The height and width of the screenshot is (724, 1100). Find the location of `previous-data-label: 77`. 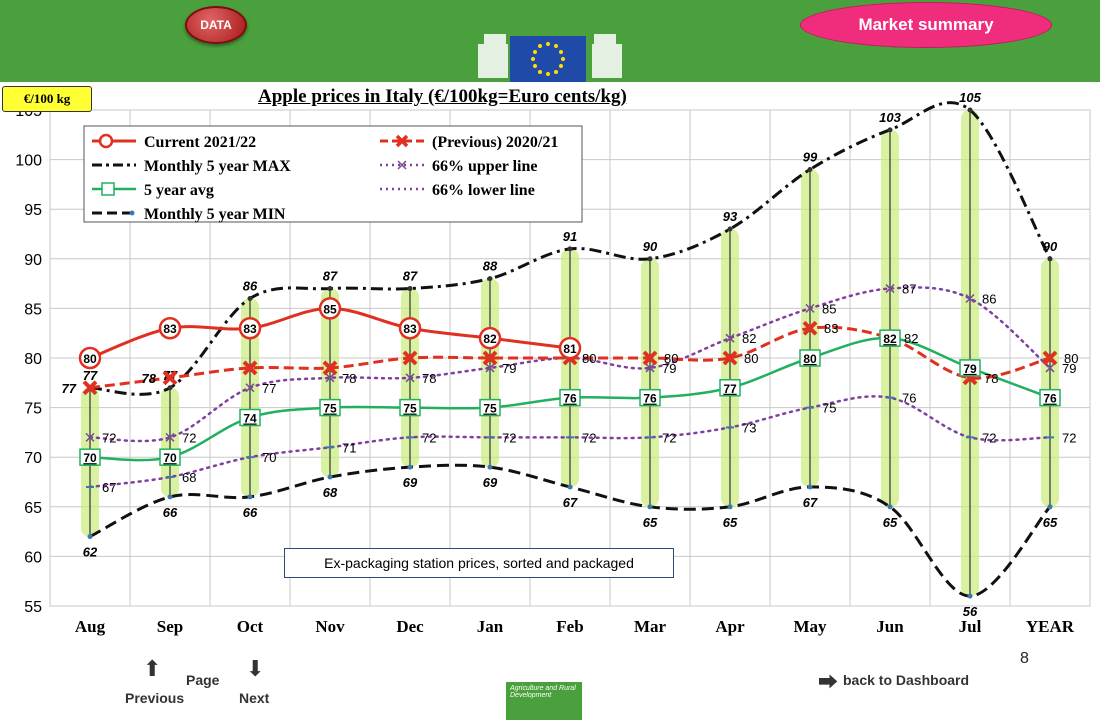

previous-data-label: 77 is located at coordinates (69, 388).